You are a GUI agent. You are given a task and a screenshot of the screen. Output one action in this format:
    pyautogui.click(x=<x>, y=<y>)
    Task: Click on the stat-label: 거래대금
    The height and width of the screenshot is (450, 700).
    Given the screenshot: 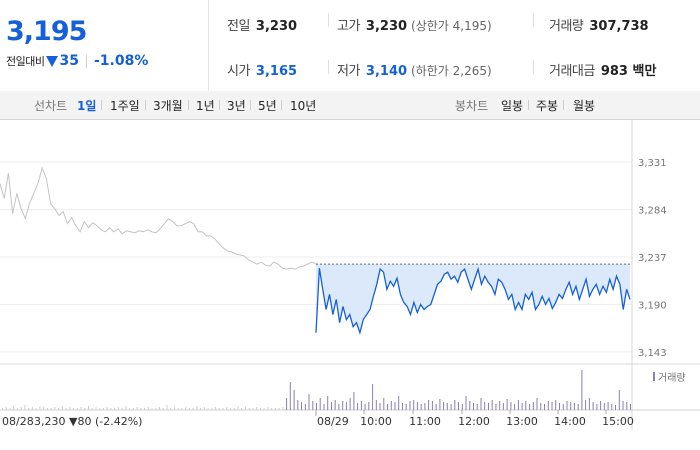 What is the action you would take?
    pyautogui.click(x=572, y=71)
    